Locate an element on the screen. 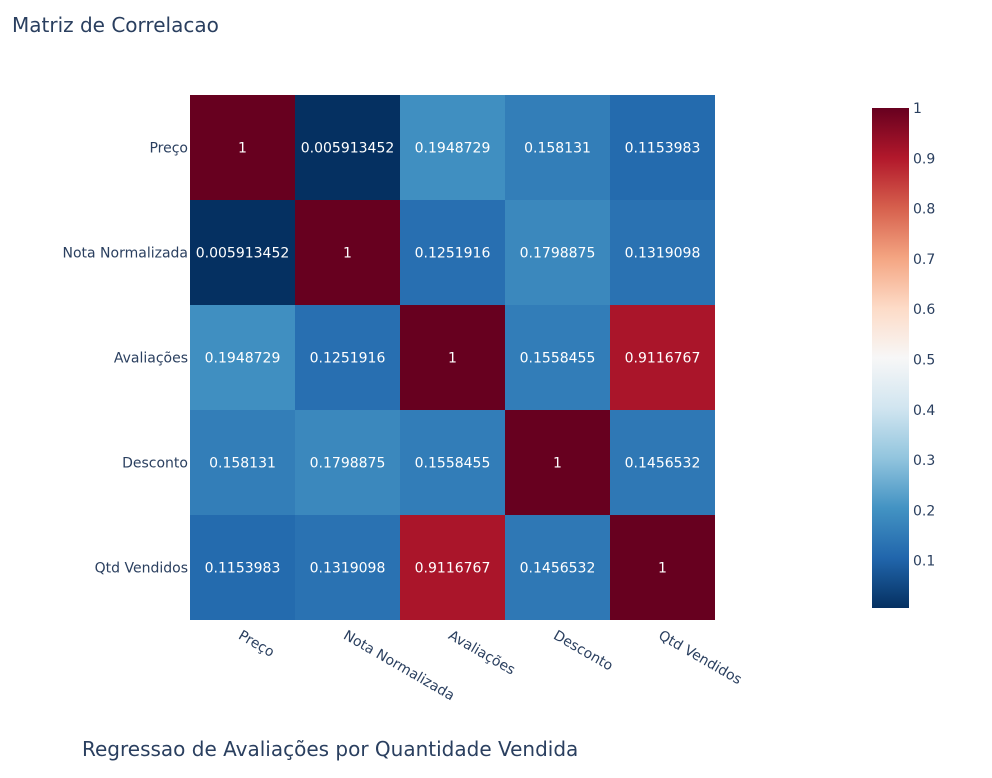  x-tick-label: Desconto is located at coordinates (583, 651).